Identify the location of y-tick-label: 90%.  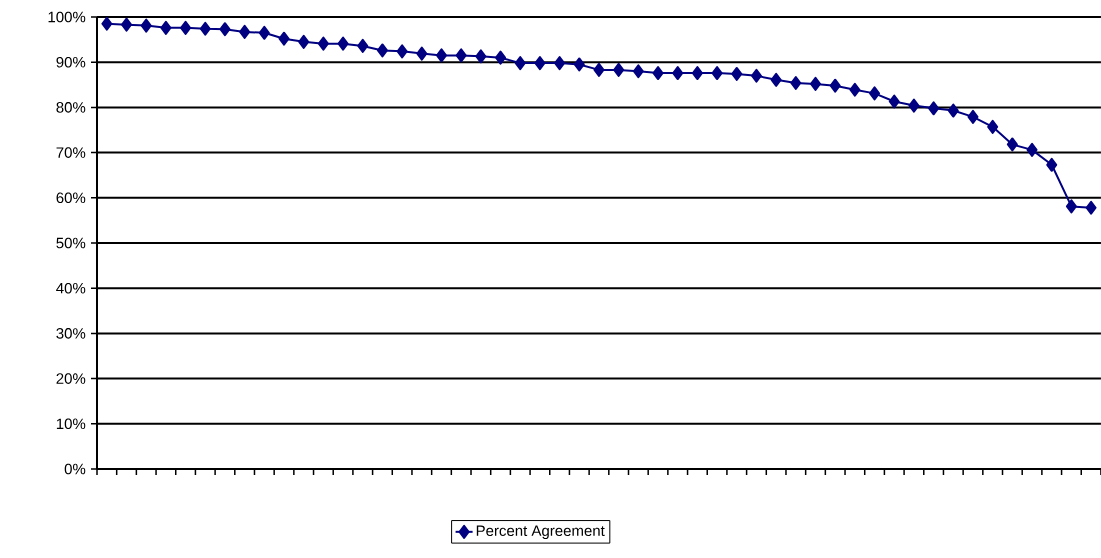
(71, 62).